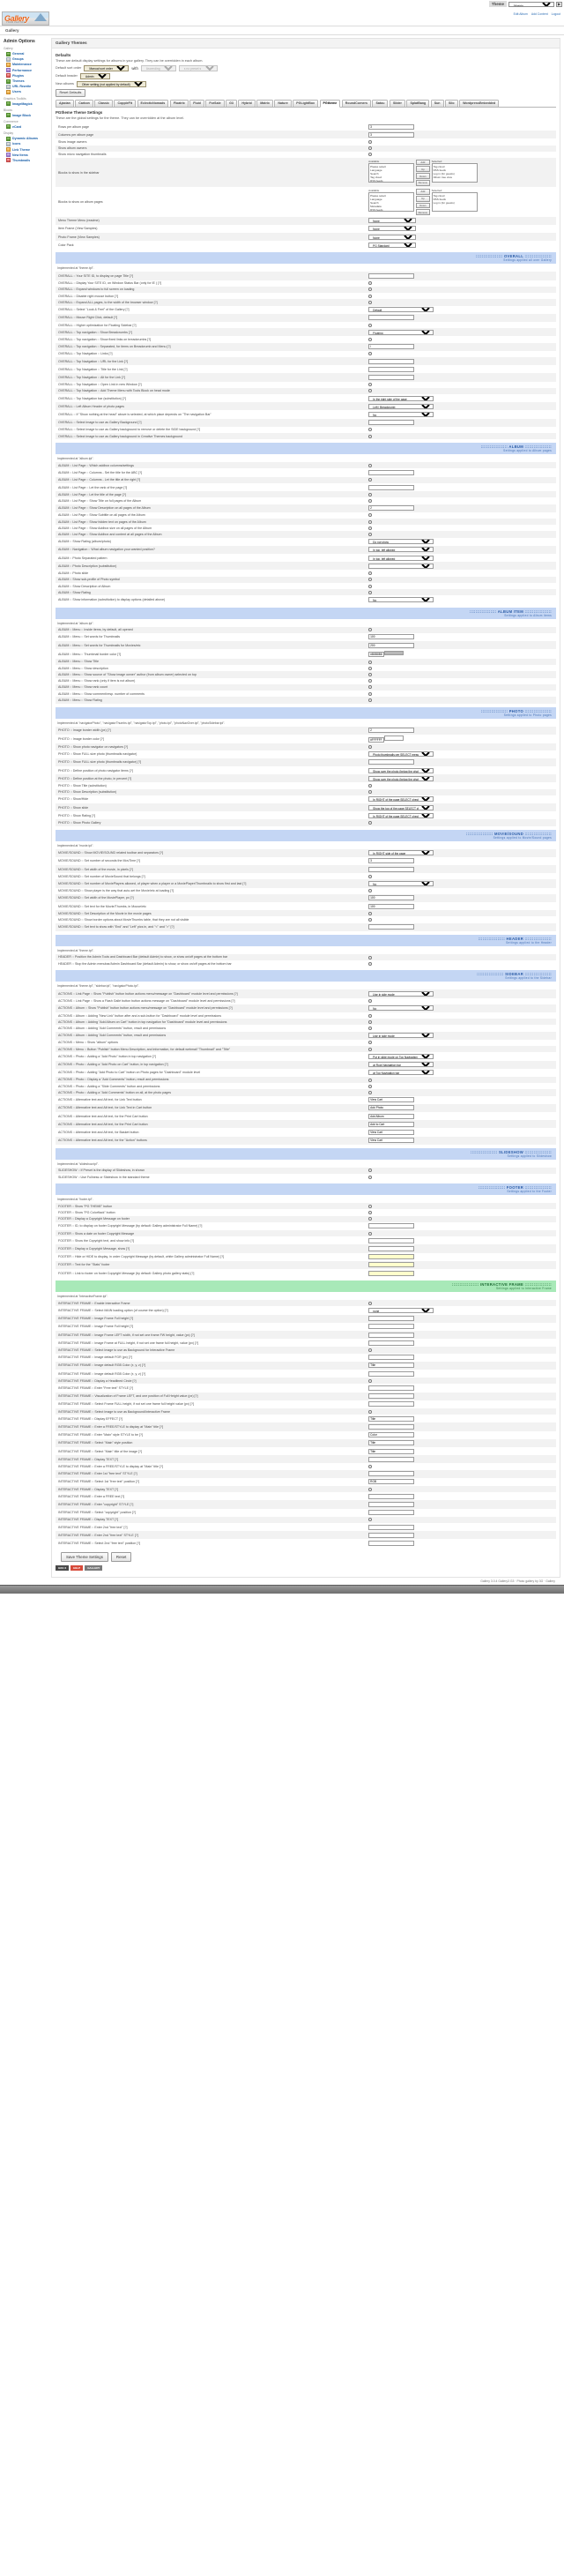 The width and height of the screenshot is (564, 2576). I want to click on tab-satou: Satou, so click(381, 103).